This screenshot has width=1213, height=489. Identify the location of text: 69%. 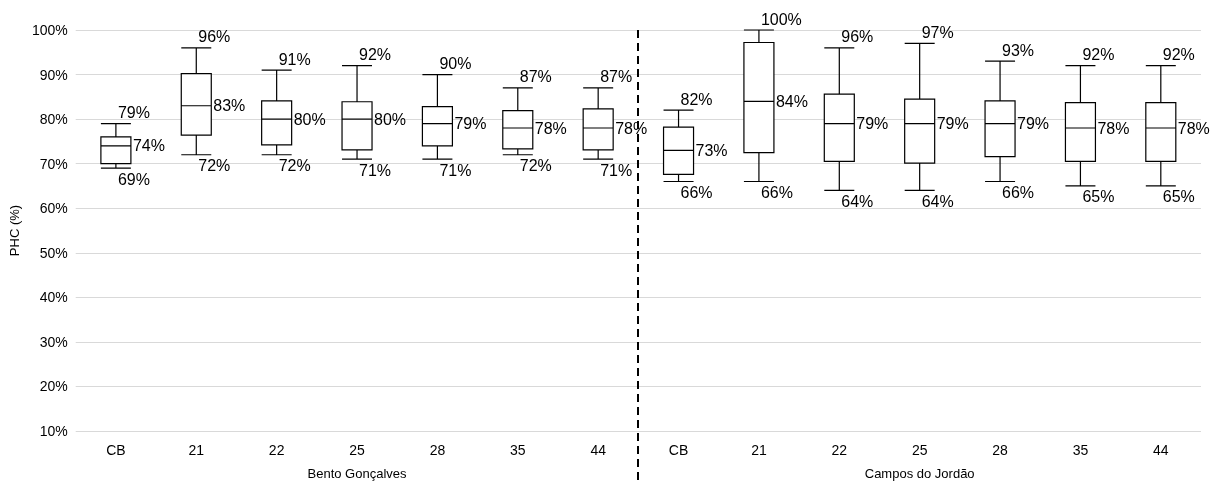
(133, 179).